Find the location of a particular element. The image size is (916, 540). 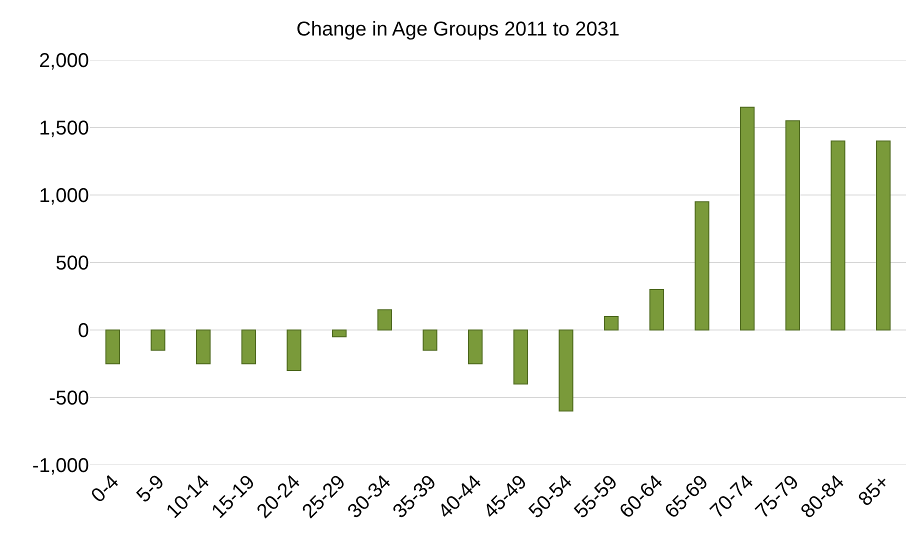

x-tick-label: 0-4 is located at coordinates (105, 489).